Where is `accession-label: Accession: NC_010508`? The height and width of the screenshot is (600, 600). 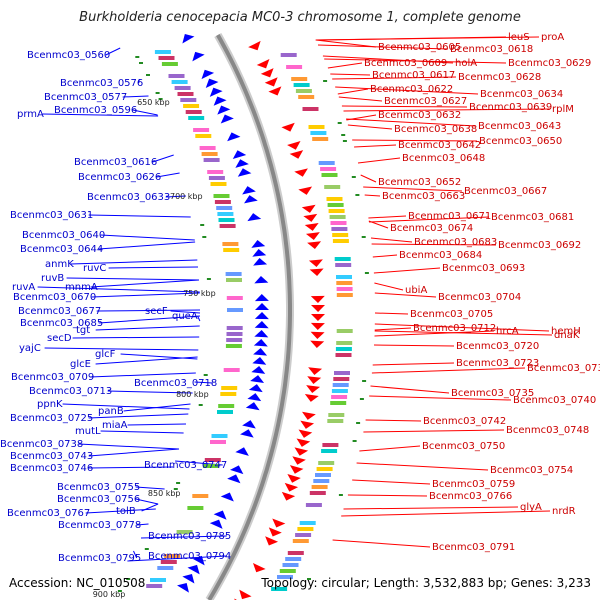
accession-label: Accession: NC_010508 is located at coordinates (77, 583).